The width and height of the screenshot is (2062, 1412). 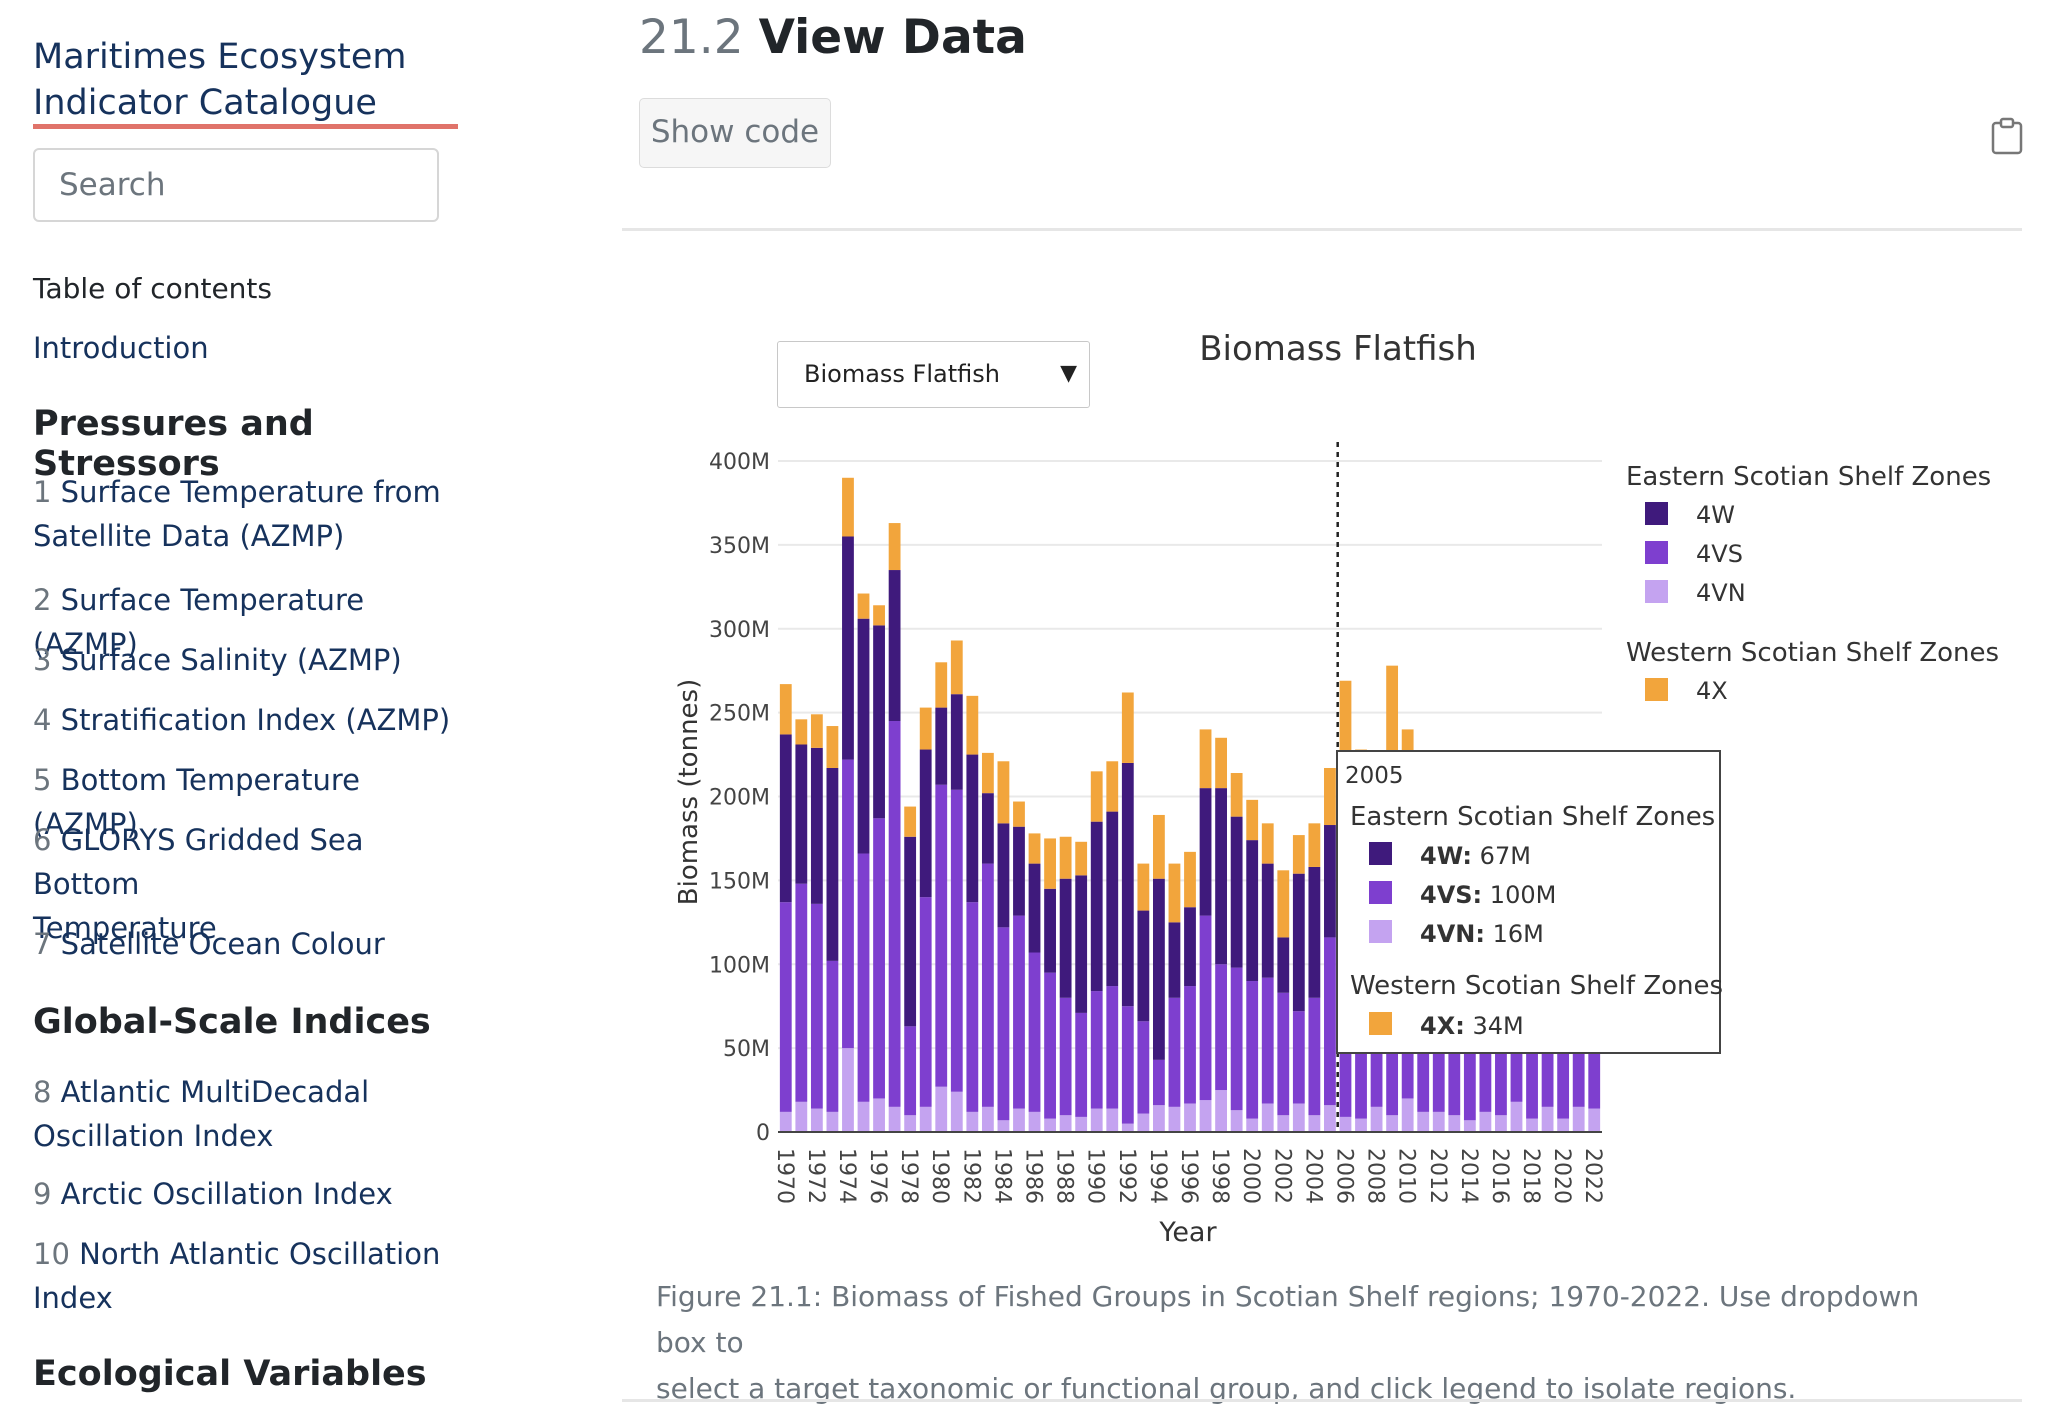 What do you see at coordinates (1501, 1123) in the screenshot?
I see `bar-4vn-2016` at bounding box center [1501, 1123].